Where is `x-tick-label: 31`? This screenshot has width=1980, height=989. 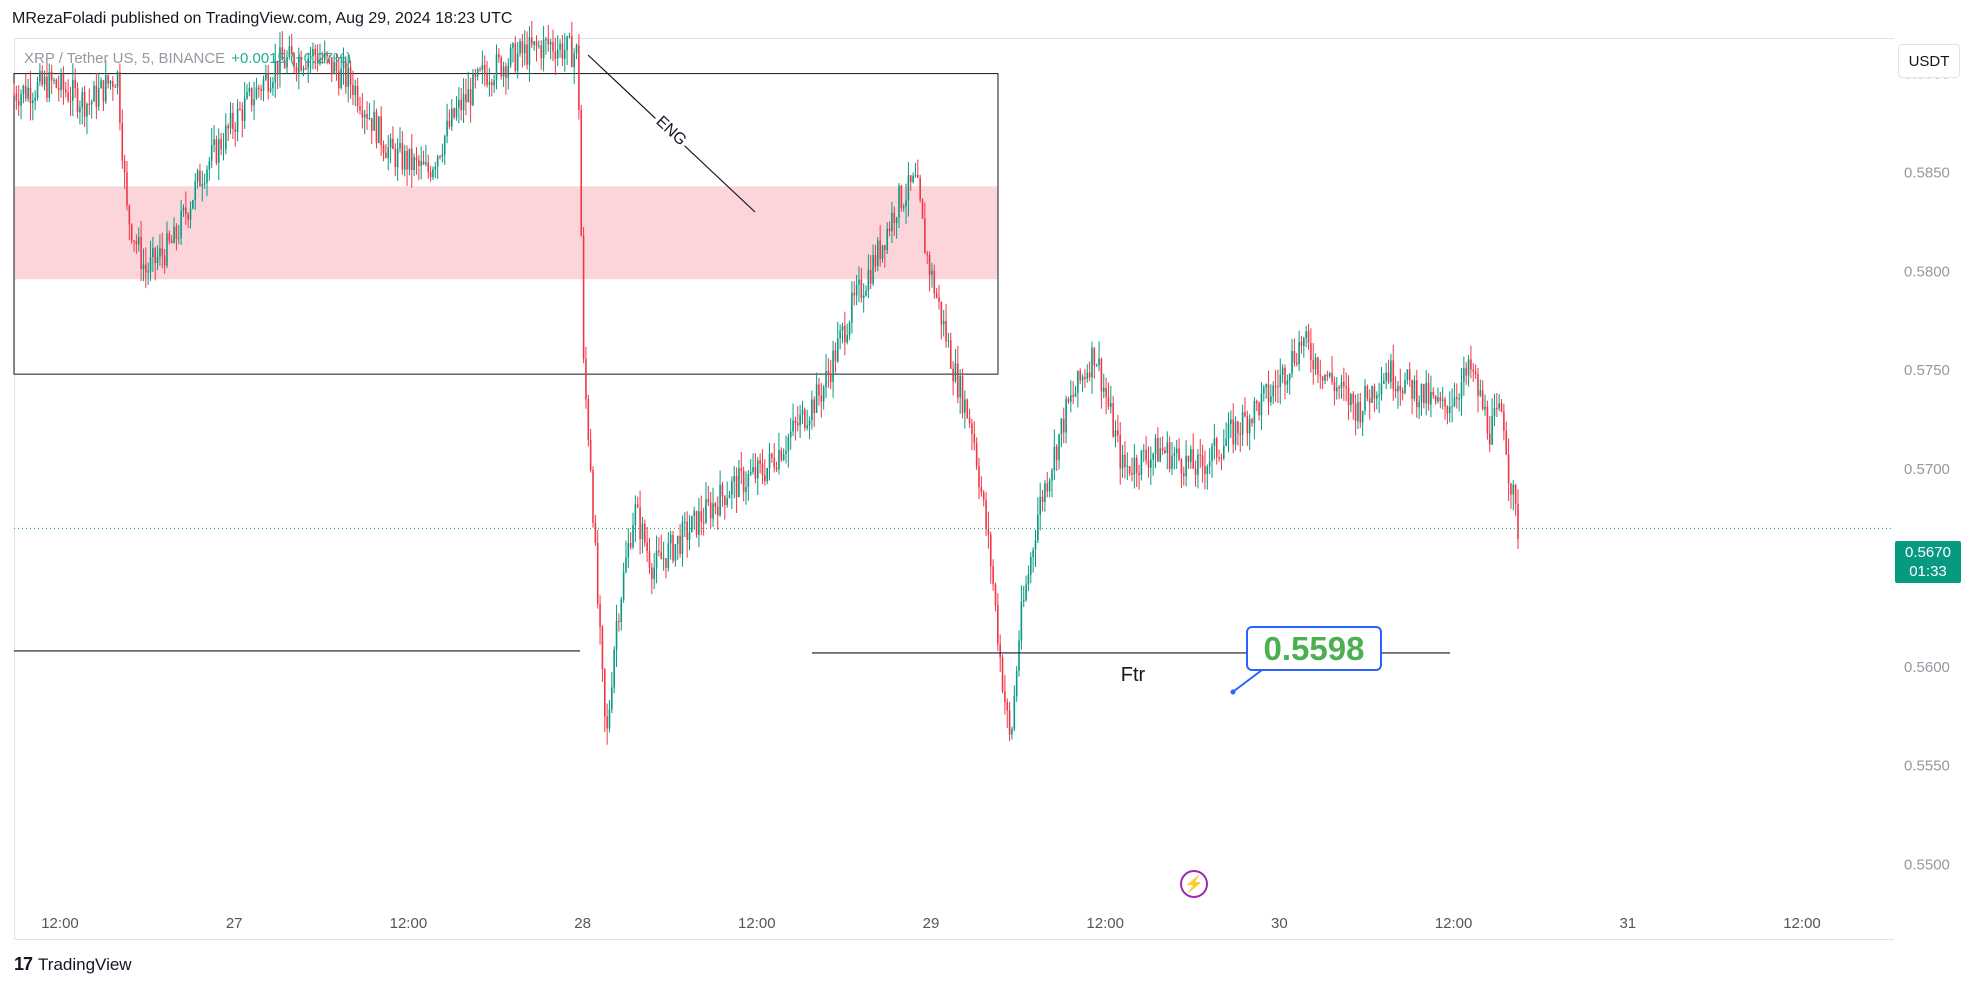 x-tick-label: 31 is located at coordinates (1627, 923).